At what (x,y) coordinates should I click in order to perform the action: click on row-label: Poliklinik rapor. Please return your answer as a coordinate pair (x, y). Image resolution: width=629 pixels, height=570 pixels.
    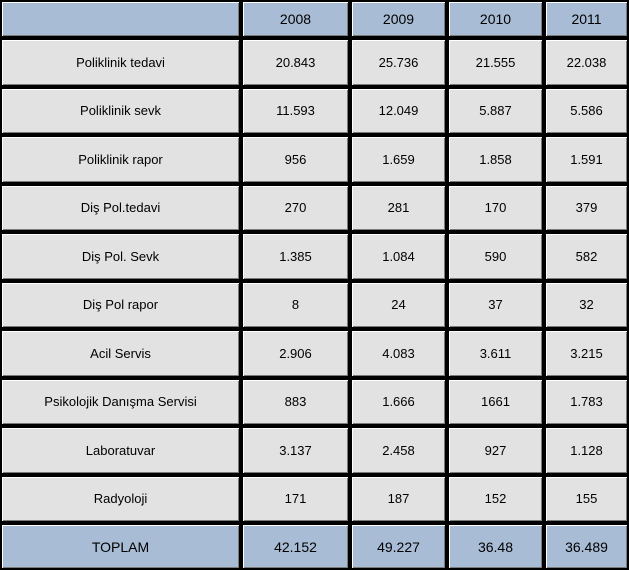
    Looking at the image, I should click on (120, 159).